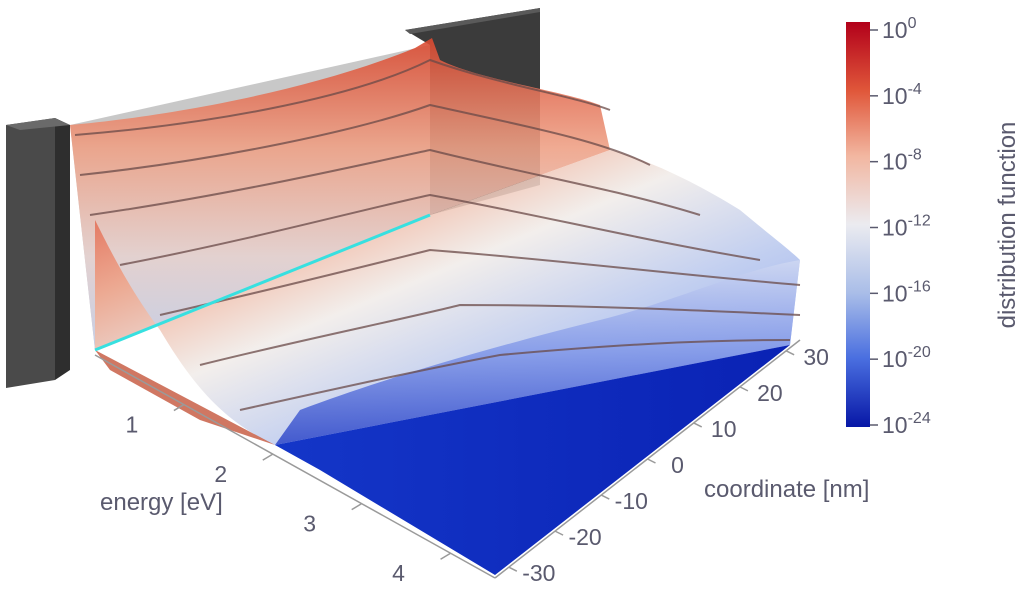 Image resolution: width=1024 pixels, height=597 pixels. I want to click on energy-ticks: 1 2 3 4, so click(288, 494).